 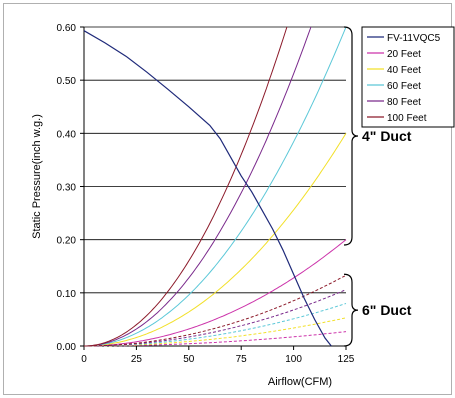 What do you see at coordinates (67, 241) in the screenshot?
I see `y-tick-label: 0.20` at bounding box center [67, 241].